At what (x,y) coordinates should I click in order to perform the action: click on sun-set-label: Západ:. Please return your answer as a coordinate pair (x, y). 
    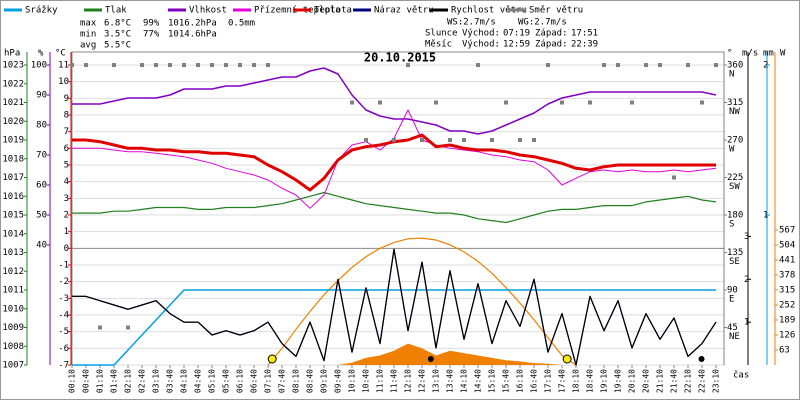
    Looking at the image, I should click on (551, 34).